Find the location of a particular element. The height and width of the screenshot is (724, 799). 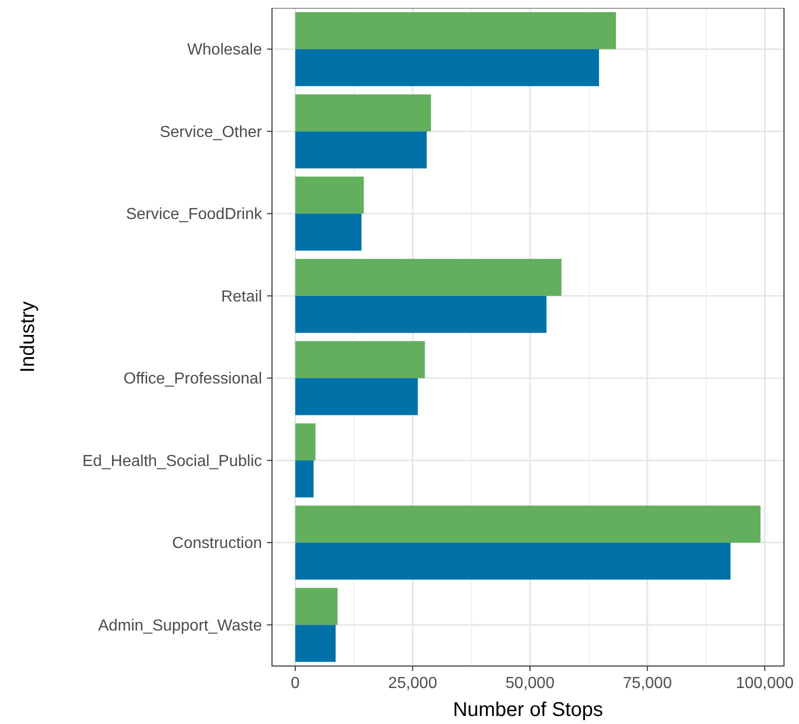

y-tick-label: Retail is located at coordinates (241, 297).